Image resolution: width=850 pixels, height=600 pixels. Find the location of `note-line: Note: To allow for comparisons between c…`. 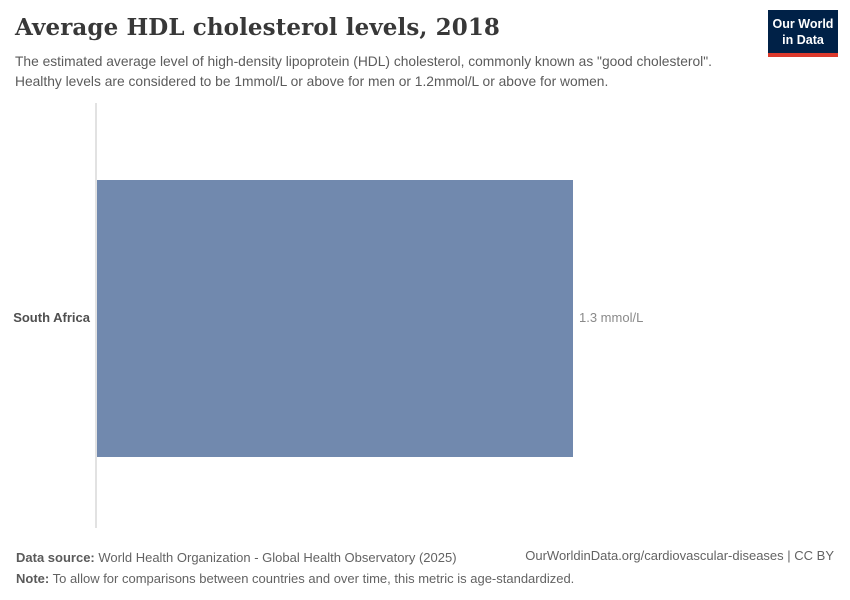

note-line: Note: To allow for comparisons between c… is located at coordinates (295, 578).